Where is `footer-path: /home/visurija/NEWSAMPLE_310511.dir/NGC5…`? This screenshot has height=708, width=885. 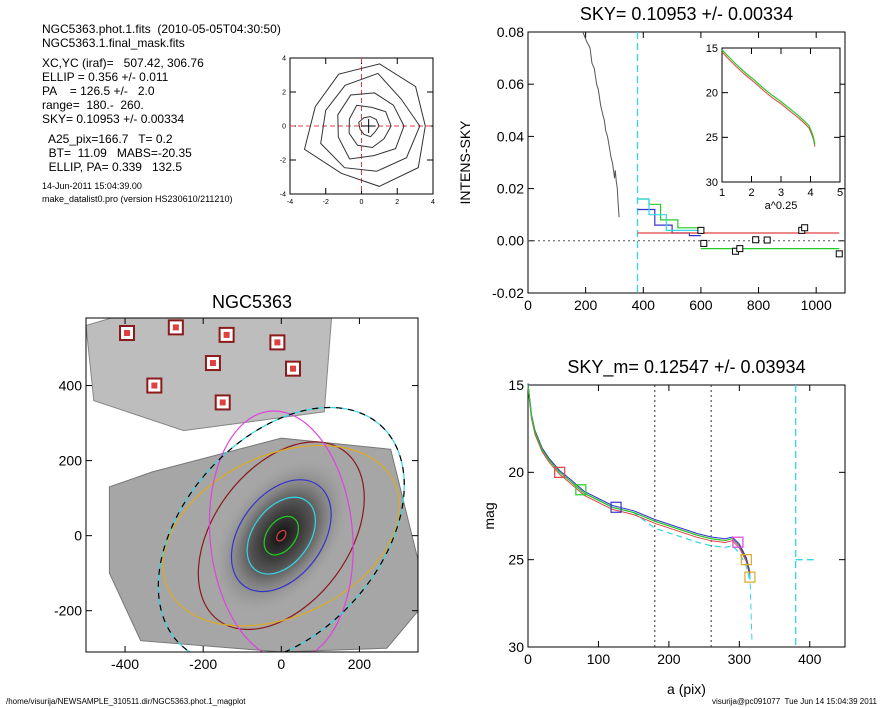 footer-path: /home/visurija/NEWSAMPLE_310511.dir/NGC5… is located at coordinates (126, 701).